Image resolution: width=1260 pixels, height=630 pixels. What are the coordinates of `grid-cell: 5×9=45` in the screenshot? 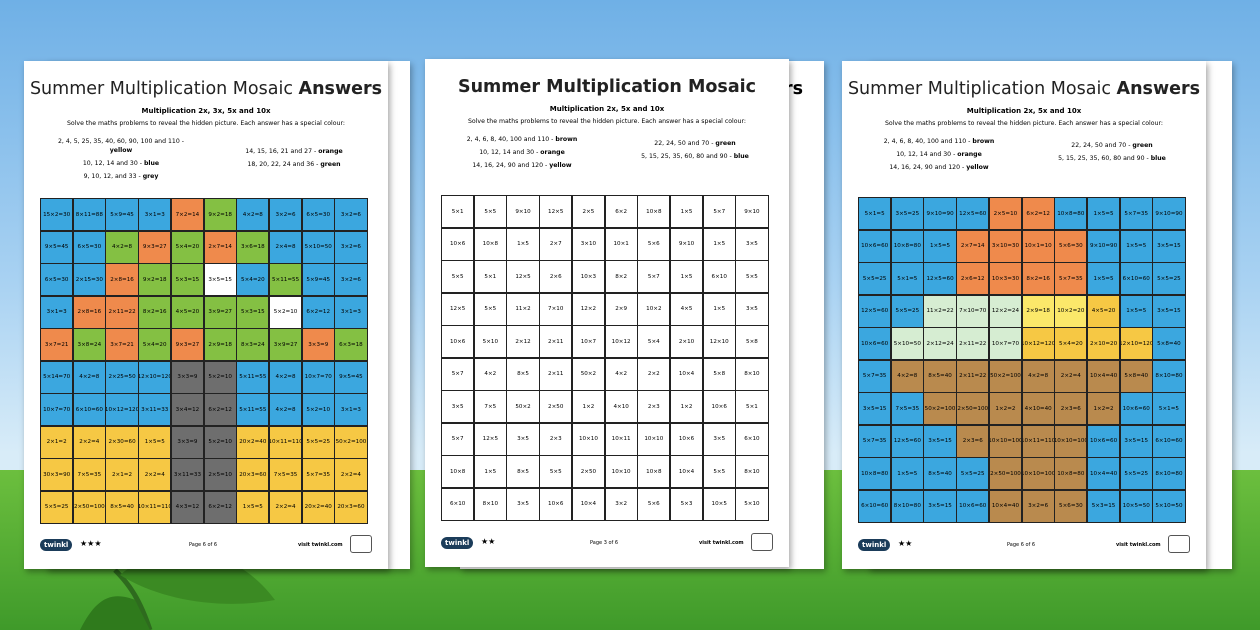 It's located at (318, 280).